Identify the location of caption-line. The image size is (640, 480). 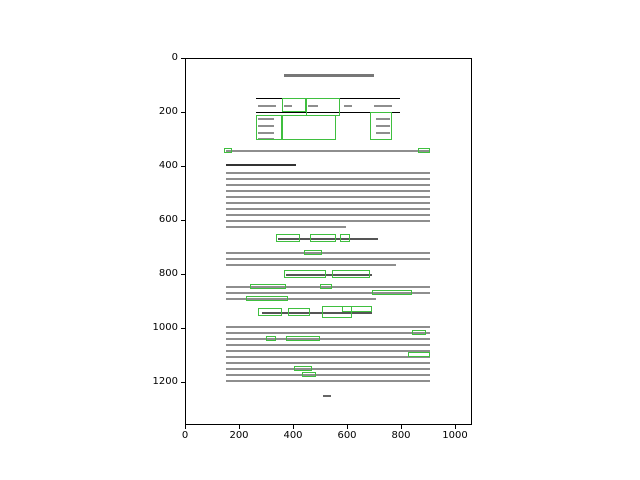
(328, 151).